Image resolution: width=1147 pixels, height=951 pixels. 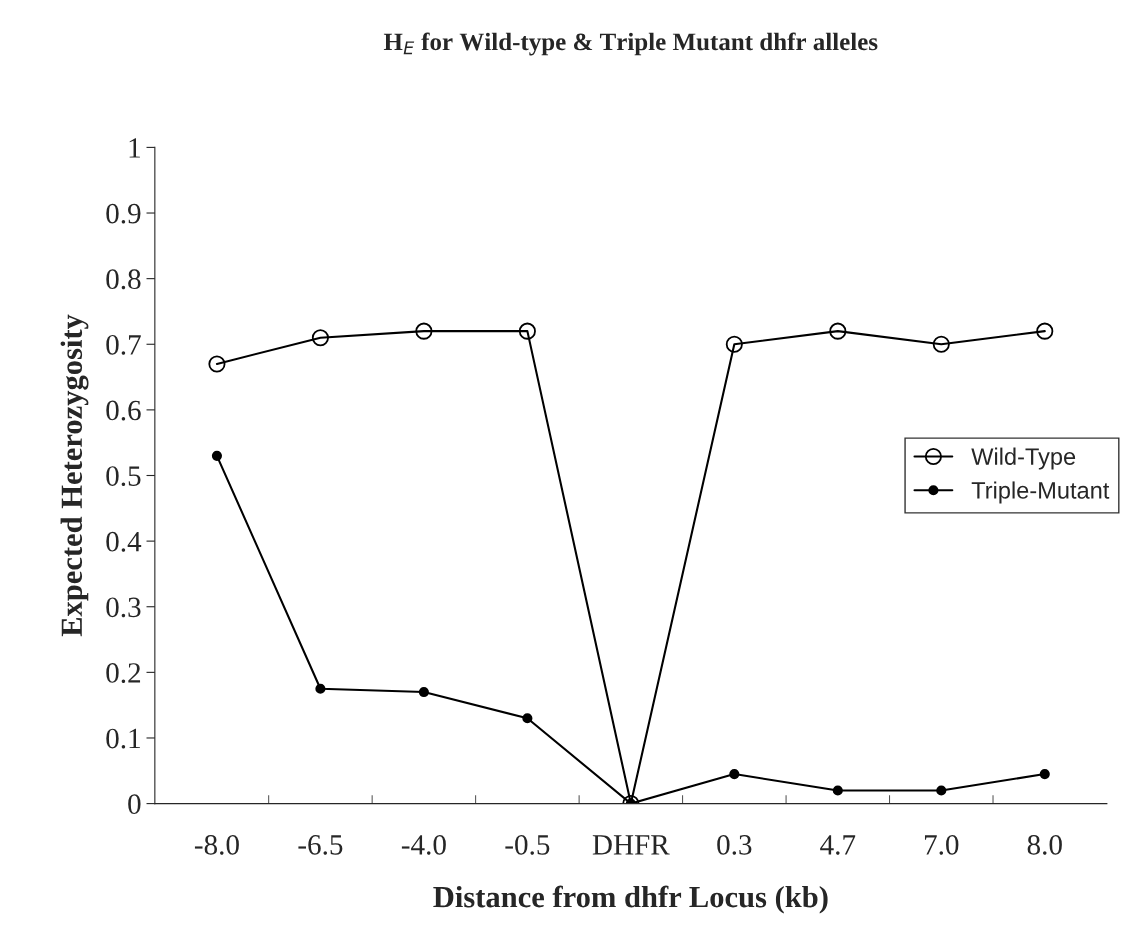 What do you see at coordinates (123, 344) in the screenshot?
I see `y-tick-label: 0.7` at bounding box center [123, 344].